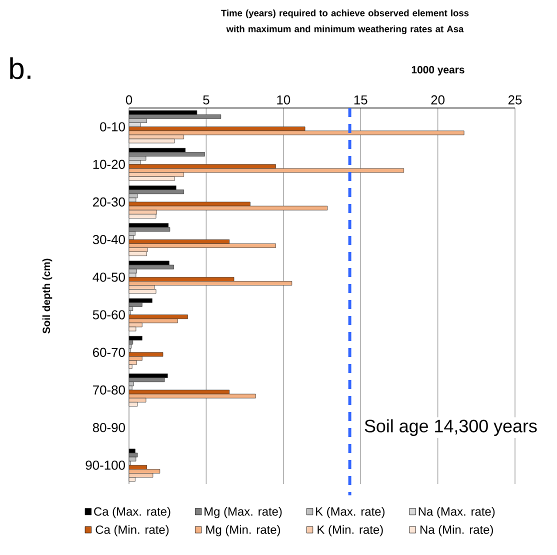 The image size is (557, 555). What do you see at coordinates (132, 530) in the screenshot?
I see `legend-label: Ca (Min. rate)` at bounding box center [132, 530].